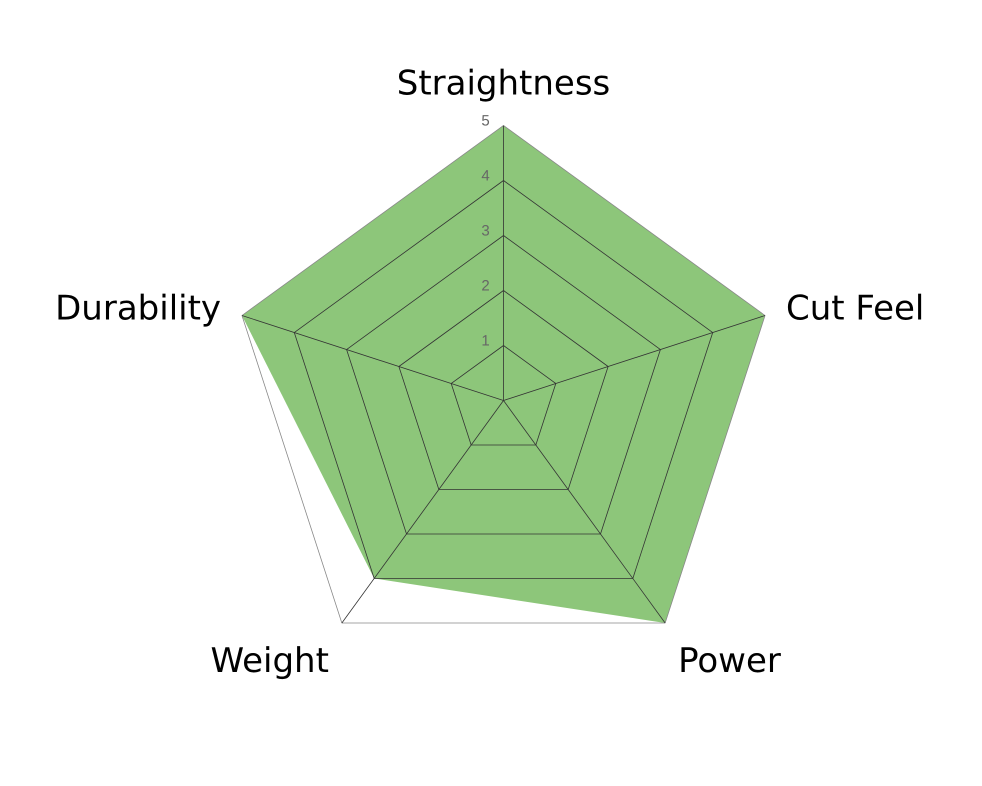 This screenshot has height=786, width=982. I want to click on y-tick-label: 3, so click(485, 231).